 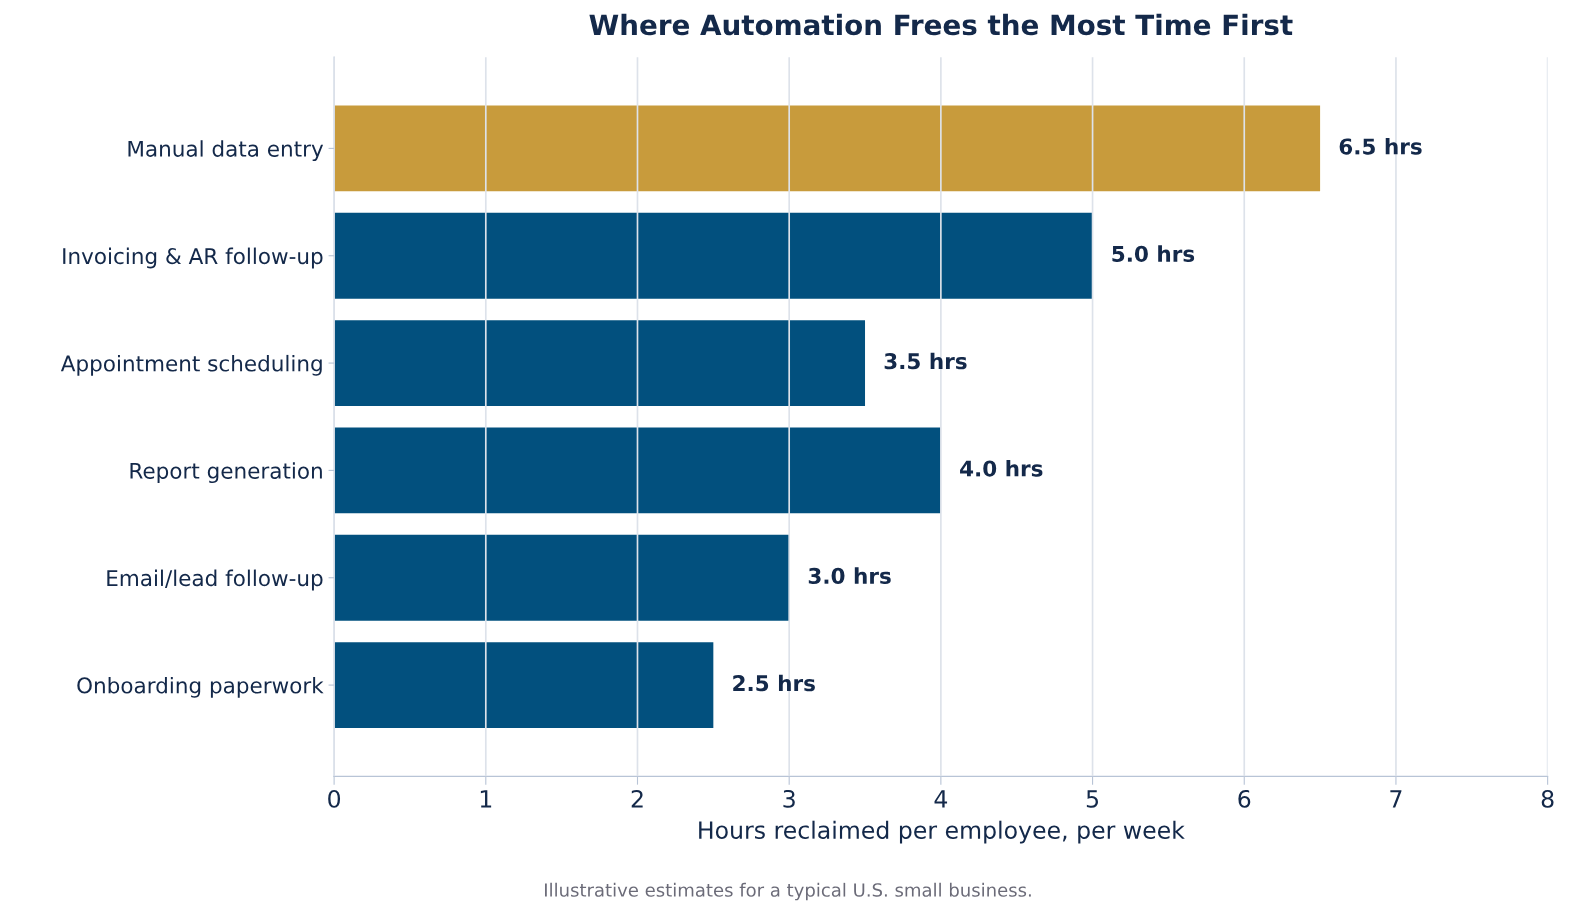 I want to click on data-label: 2.5 hrs, so click(x=774, y=683).